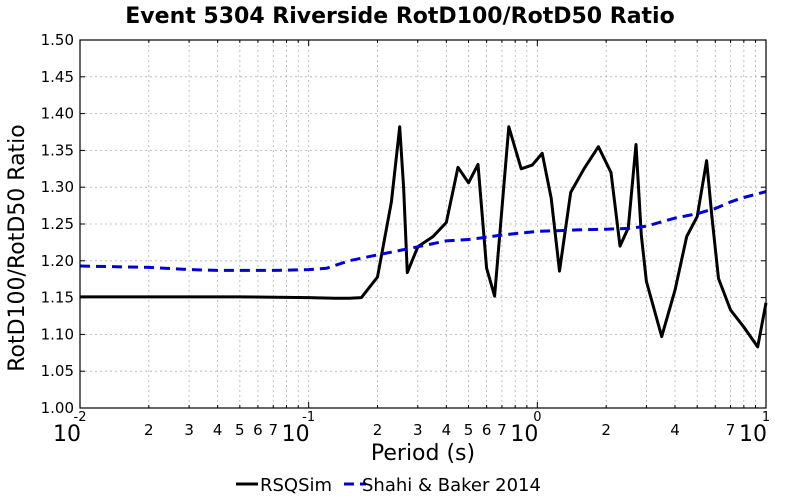 The width and height of the screenshot is (800, 500). Describe the element at coordinates (57, 298) in the screenshot. I see `y-tick-label: 1.15` at that location.